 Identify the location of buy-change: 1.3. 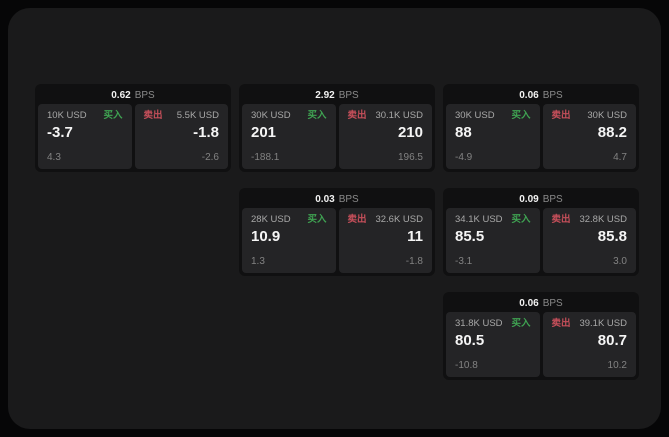
(258, 261).